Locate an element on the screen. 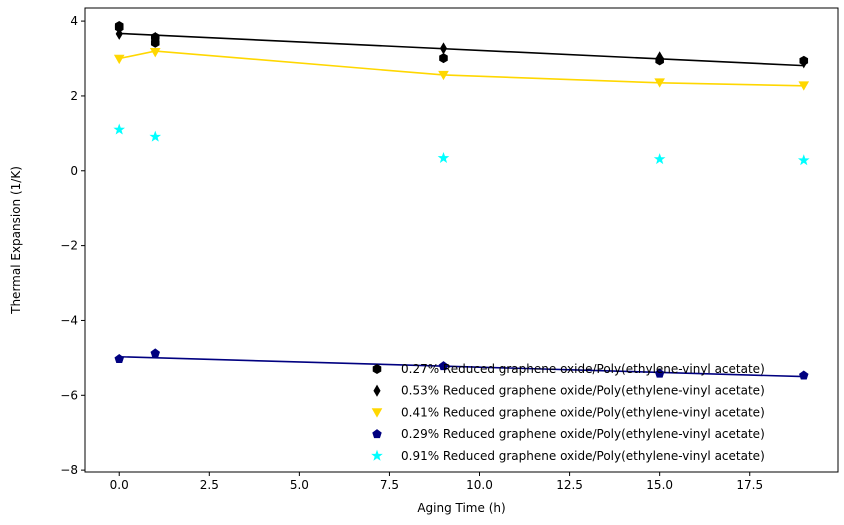 The width and height of the screenshot is (844, 525). x-axis: 0.0 2.5 5.0 7.5 10.0 12.5 15.0 17.5 is located at coordinates (436, 482).